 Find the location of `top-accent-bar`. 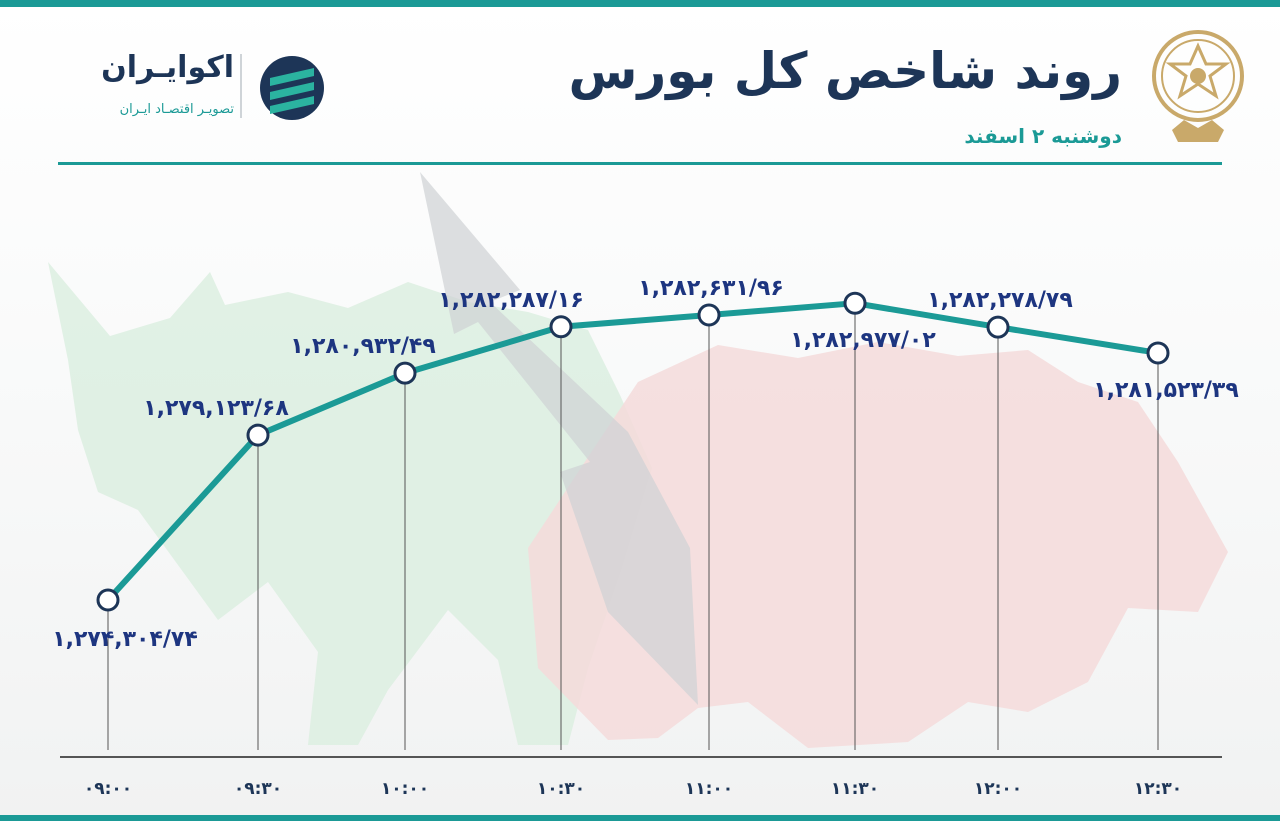

top-accent-bar is located at coordinates (640, 3).